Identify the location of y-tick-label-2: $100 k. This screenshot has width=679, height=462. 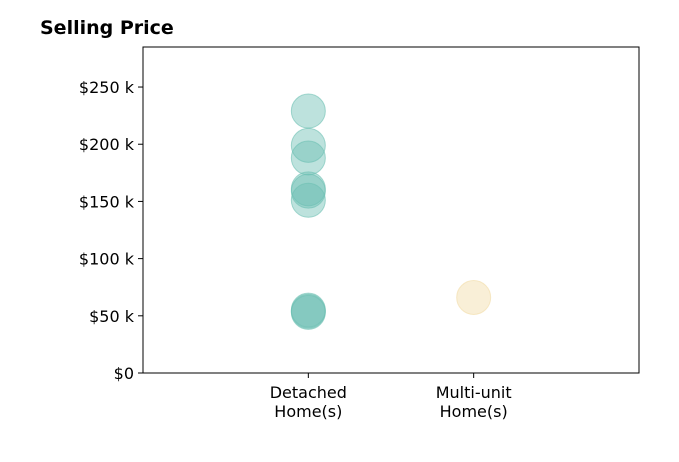
(107, 259).